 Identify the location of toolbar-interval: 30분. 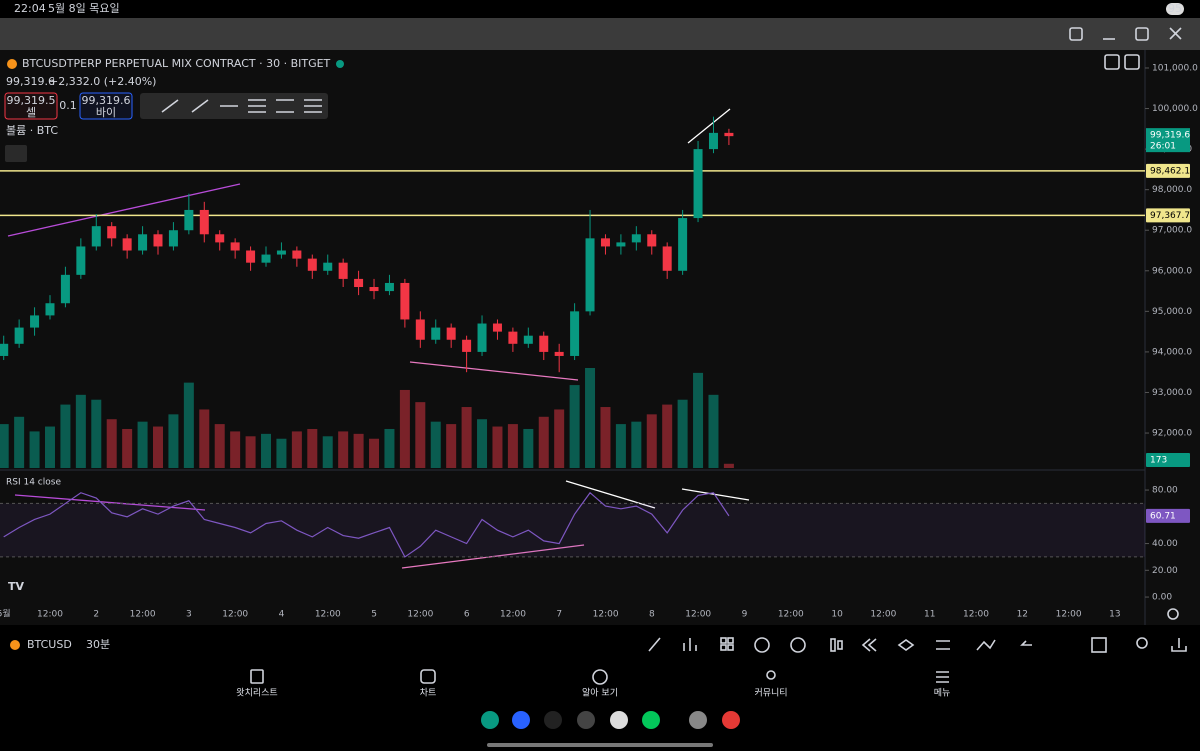
(98, 644).